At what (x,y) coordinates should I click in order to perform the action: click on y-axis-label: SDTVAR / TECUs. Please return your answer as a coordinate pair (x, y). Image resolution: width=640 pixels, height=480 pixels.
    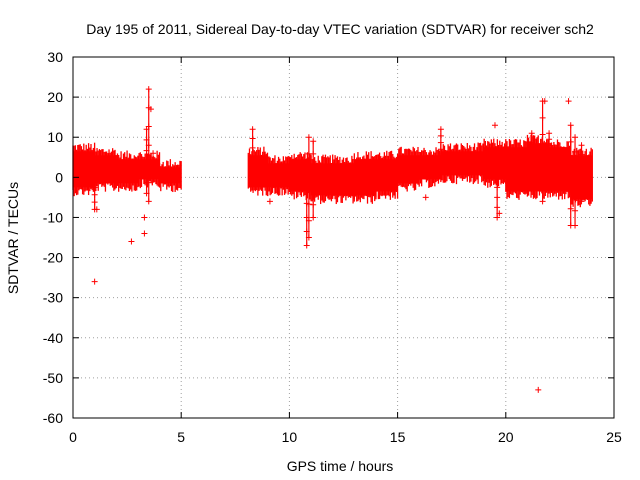
    Looking at the image, I should click on (13, 238).